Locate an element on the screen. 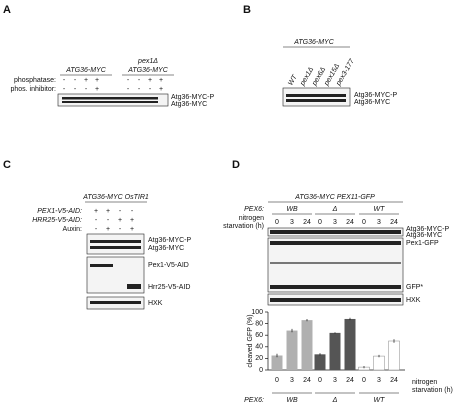 This screenshot has height=406, width=474. panel-label: A is located at coordinates (7, 10).